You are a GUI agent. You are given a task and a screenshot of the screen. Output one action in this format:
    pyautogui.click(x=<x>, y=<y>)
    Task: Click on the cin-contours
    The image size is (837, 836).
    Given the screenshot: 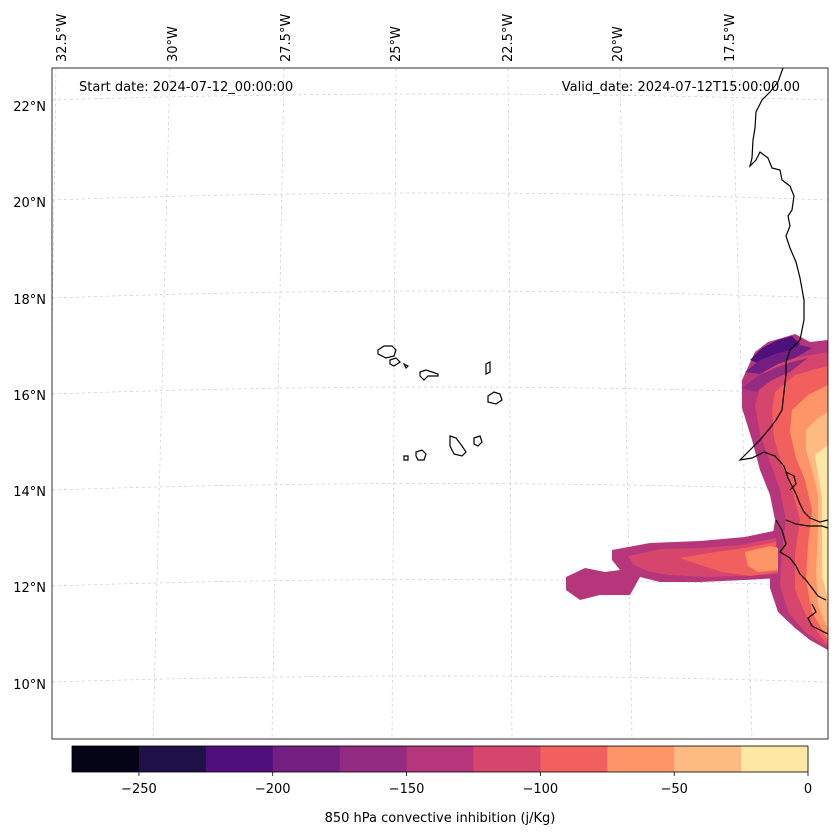 What is the action you would take?
    pyautogui.click(x=697, y=492)
    